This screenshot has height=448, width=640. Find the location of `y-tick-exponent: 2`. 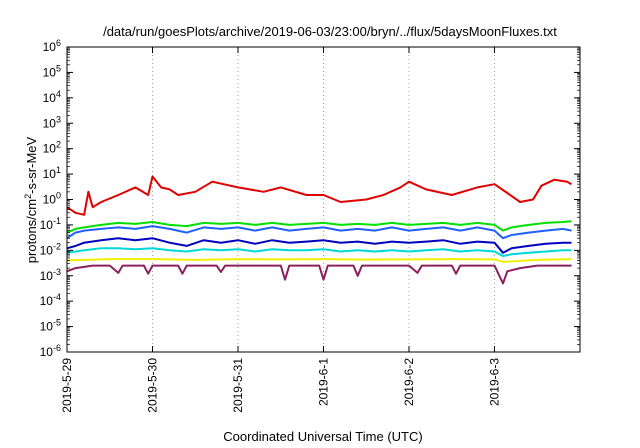

y-tick-exponent: 2 is located at coordinates (58, 145).